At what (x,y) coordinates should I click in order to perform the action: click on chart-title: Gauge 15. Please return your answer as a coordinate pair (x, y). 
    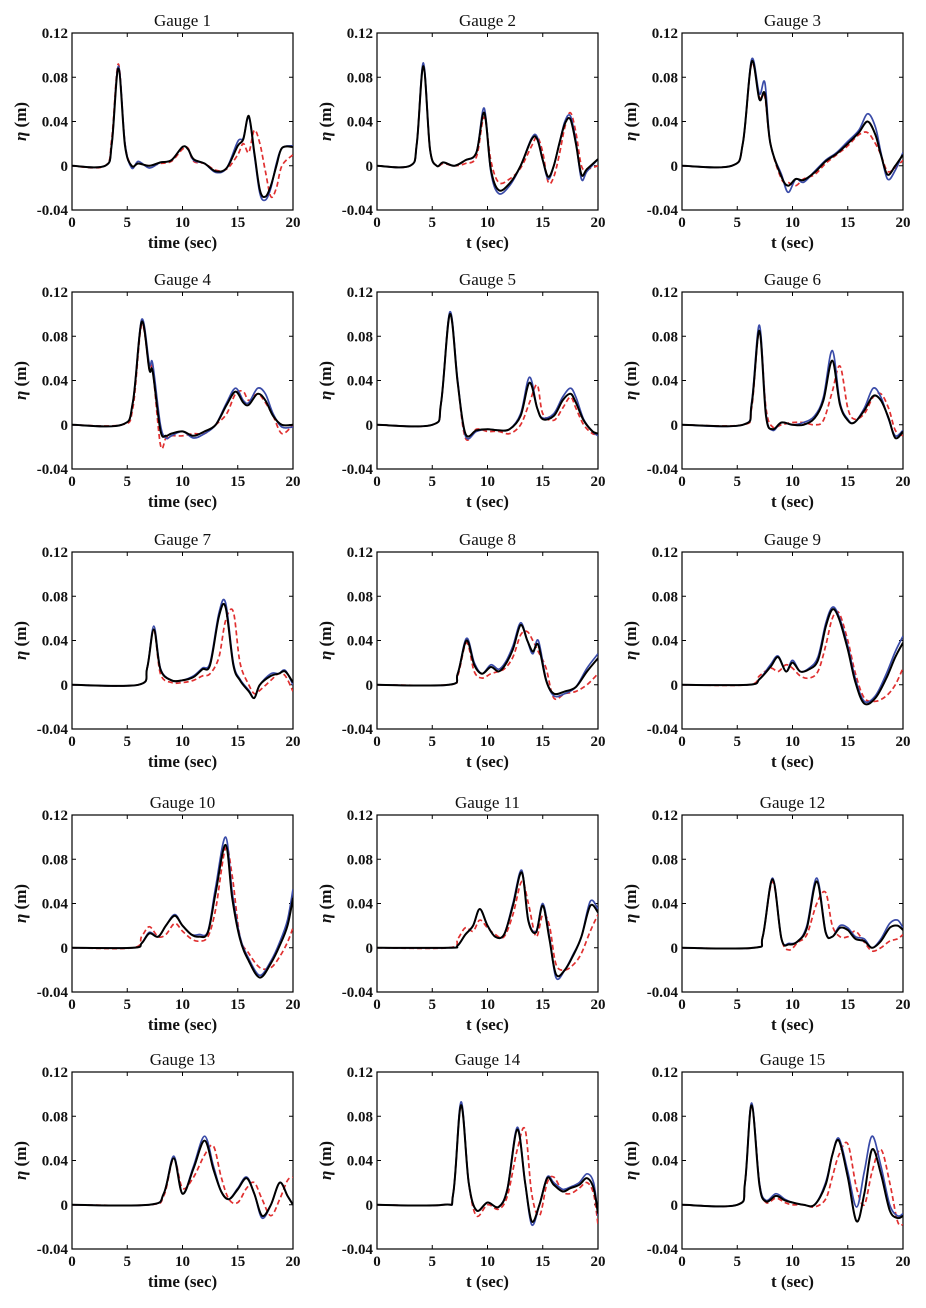
    Looking at the image, I should click on (793, 1059).